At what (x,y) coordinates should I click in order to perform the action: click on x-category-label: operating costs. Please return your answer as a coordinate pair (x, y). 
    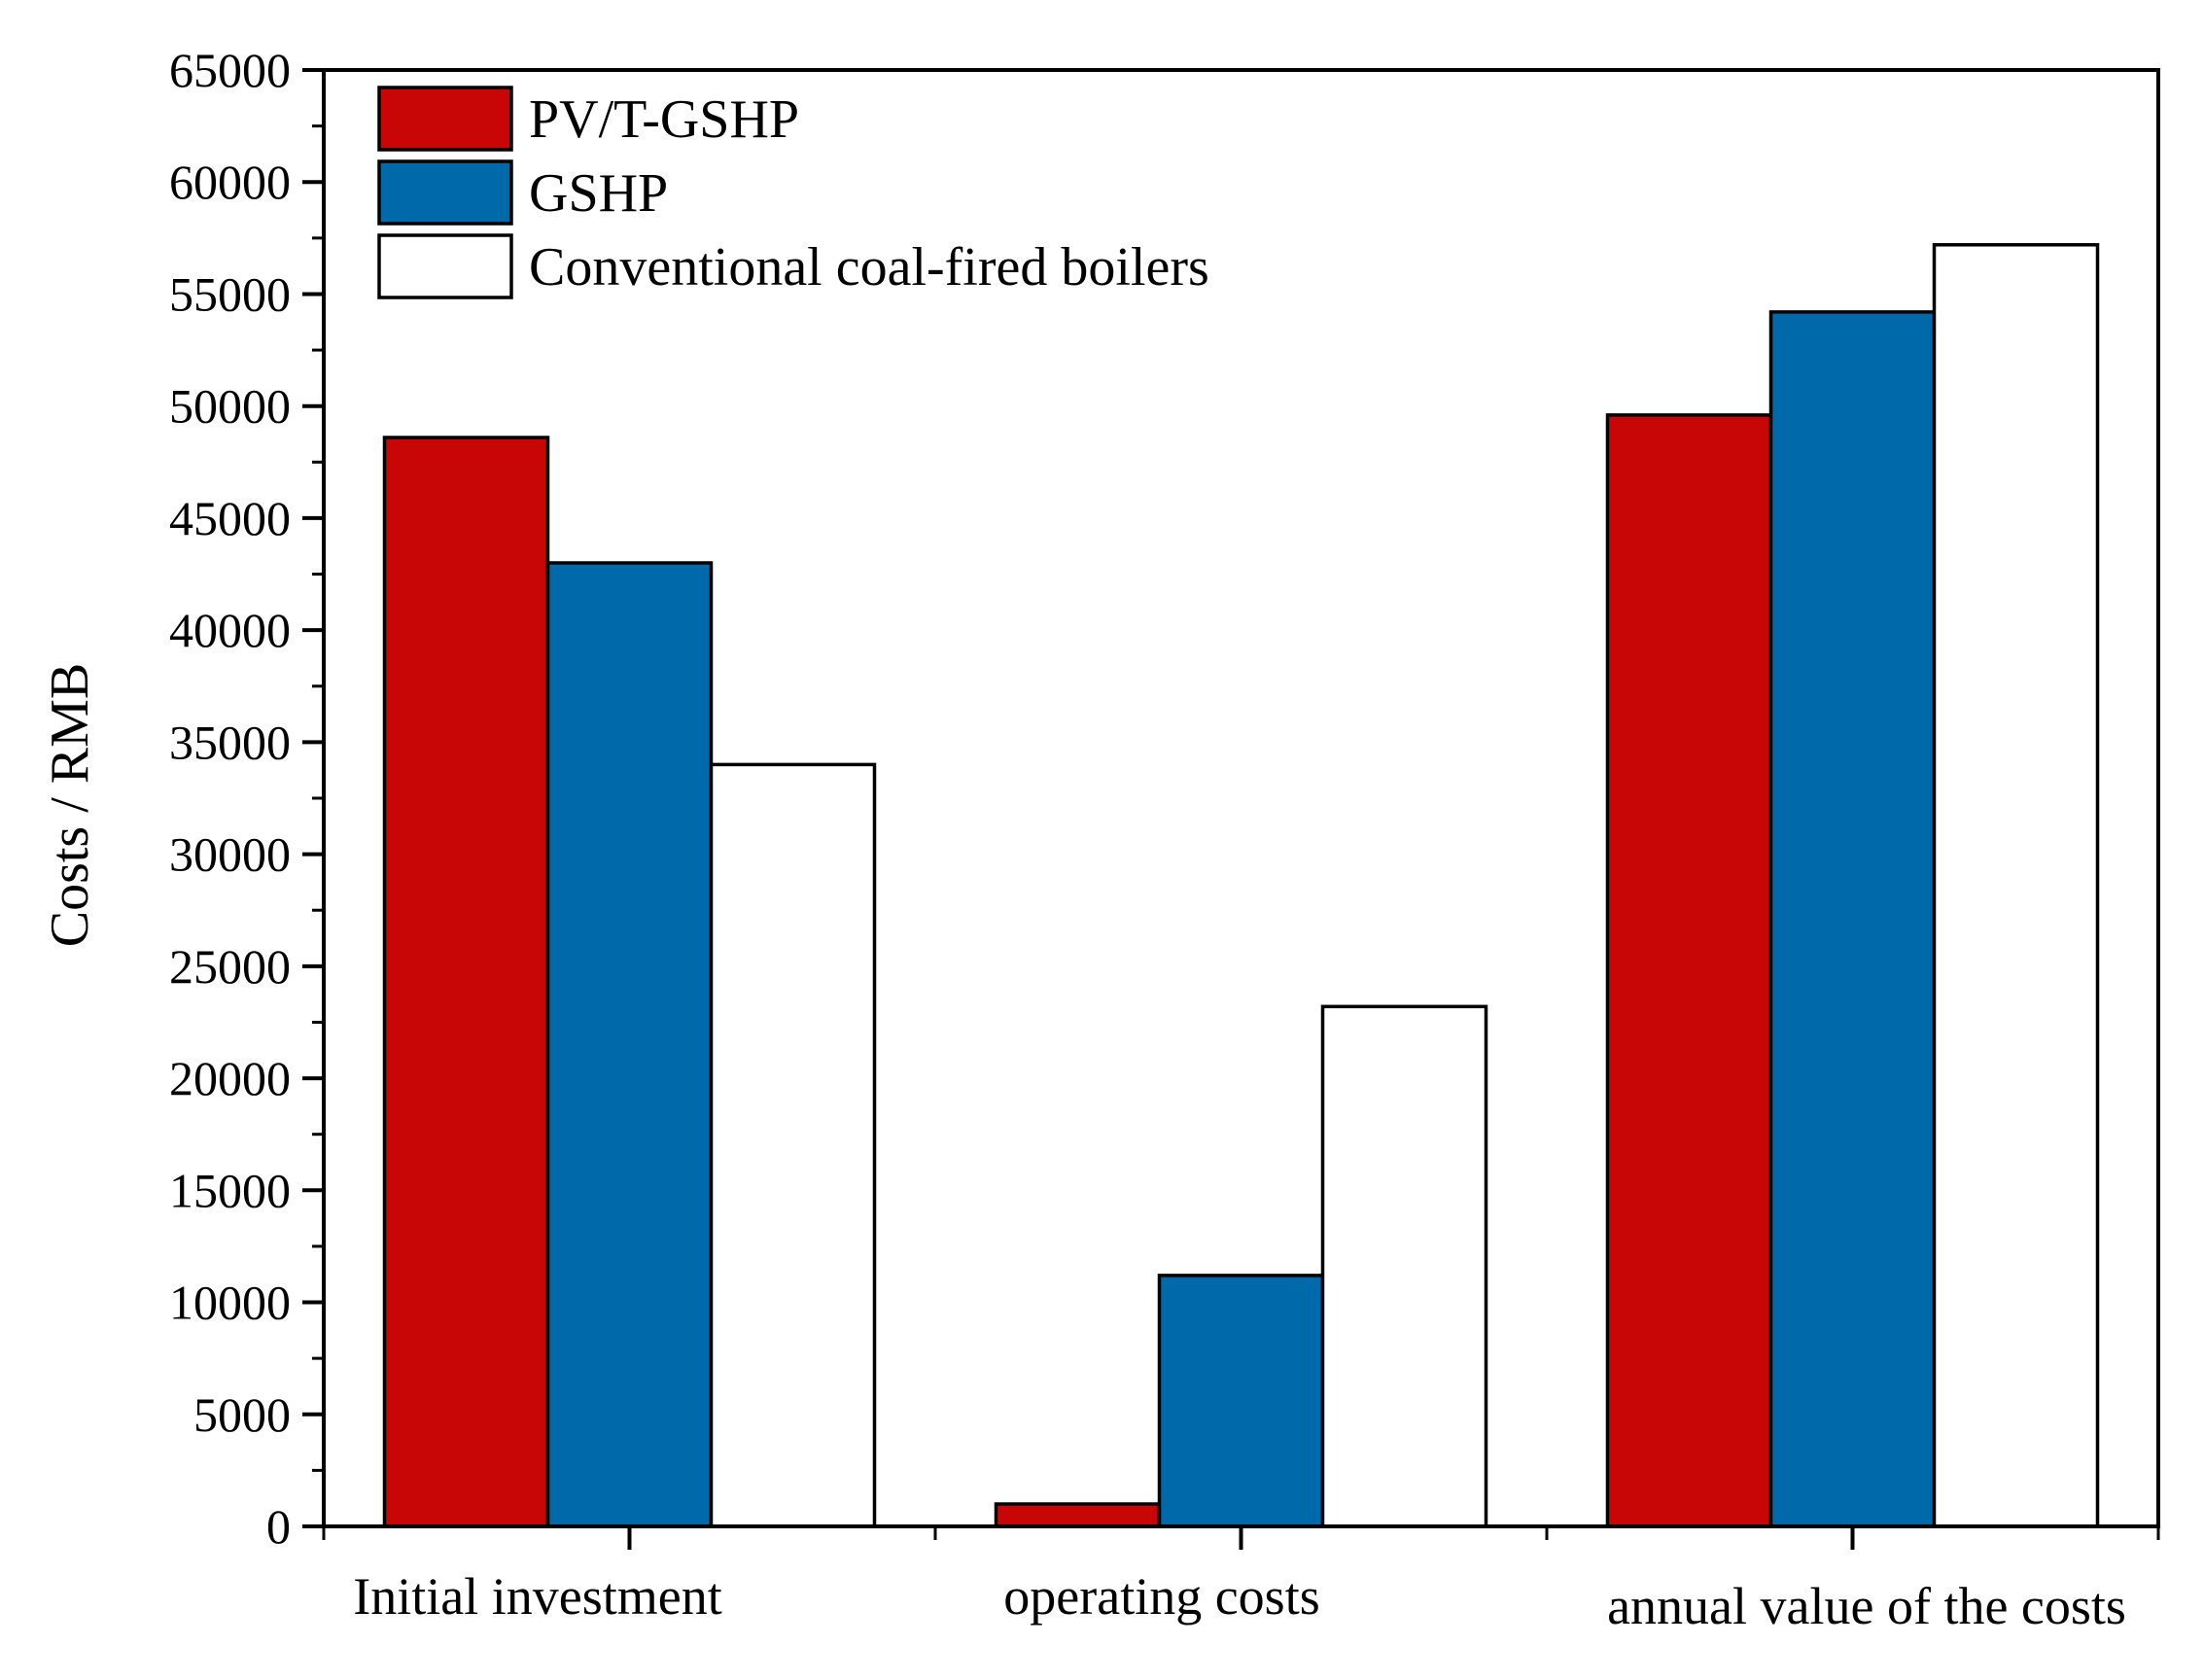
    Looking at the image, I should click on (1161, 1596).